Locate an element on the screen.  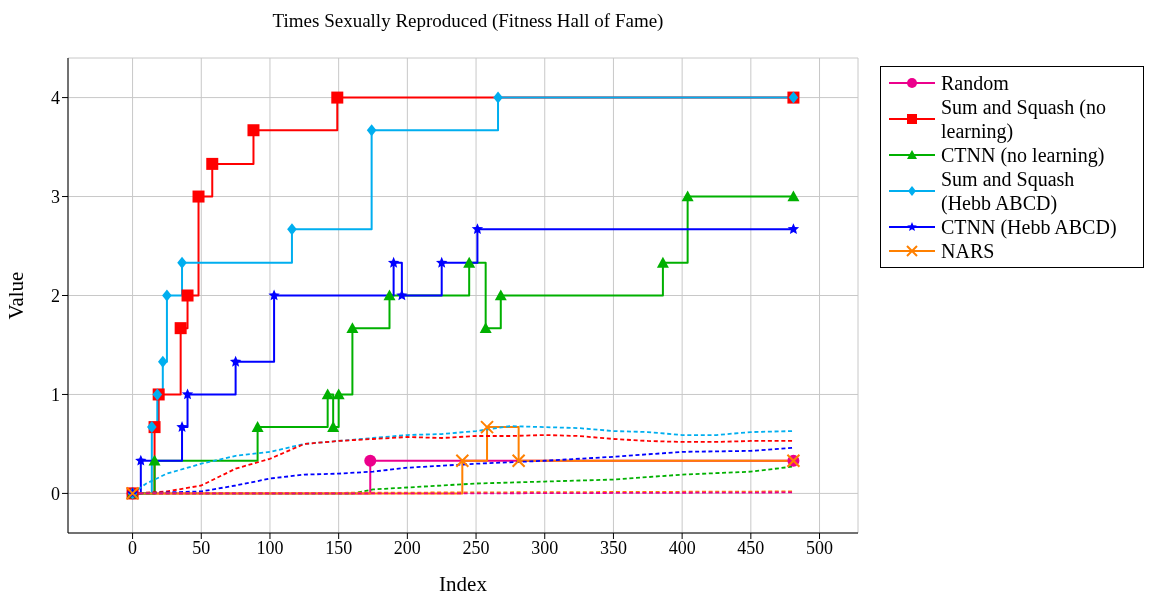
x-tick-label: 500 is located at coordinates (820, 547).